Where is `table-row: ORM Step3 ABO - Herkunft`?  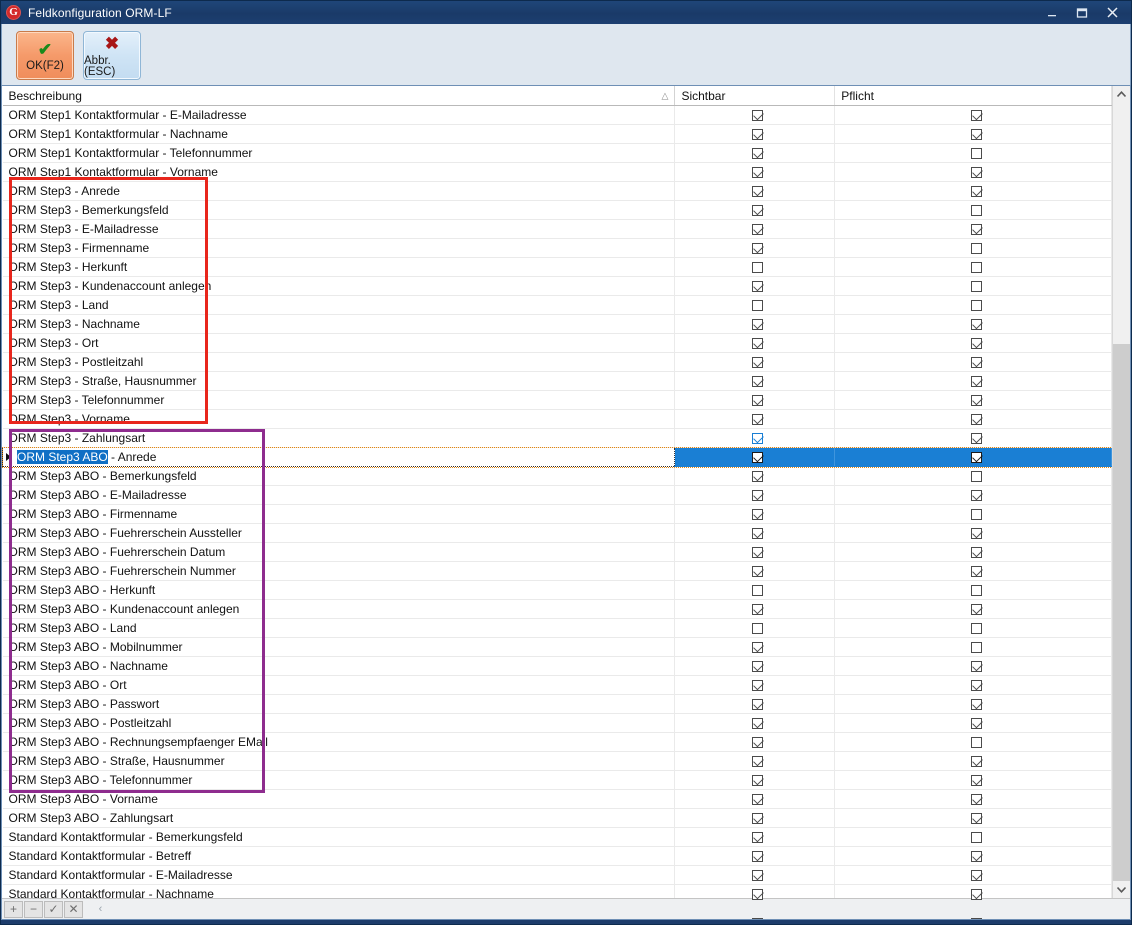 table-row: ORM Step3 ABO - Herkunft is located at coordinates (557, 590).